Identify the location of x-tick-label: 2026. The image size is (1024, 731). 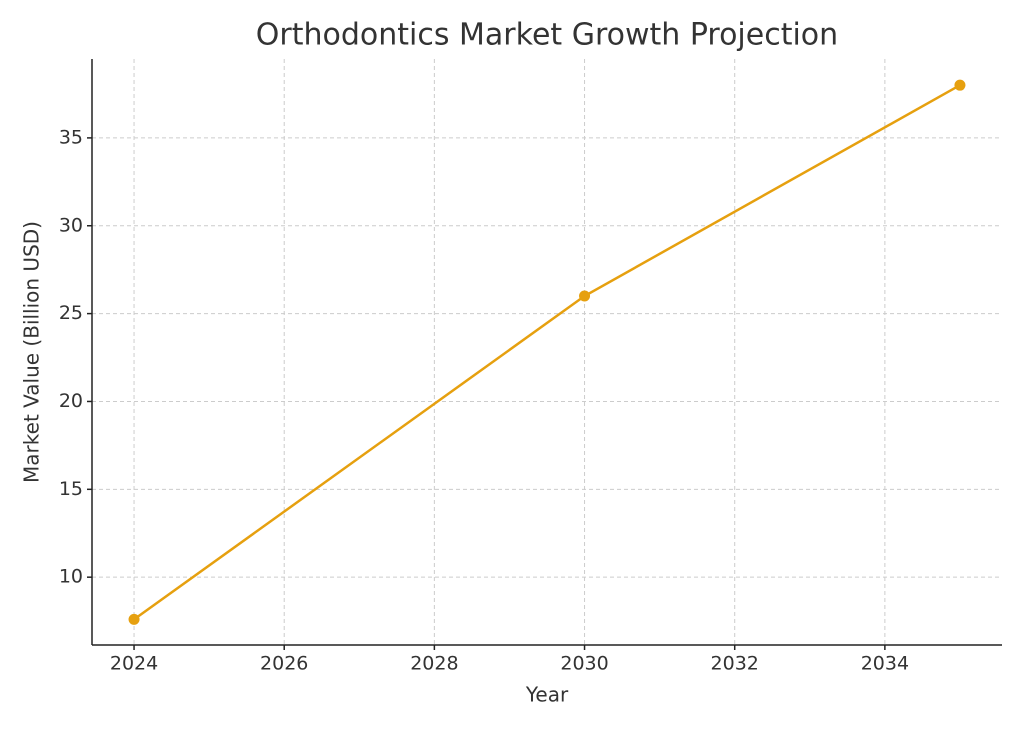
(284, 664).